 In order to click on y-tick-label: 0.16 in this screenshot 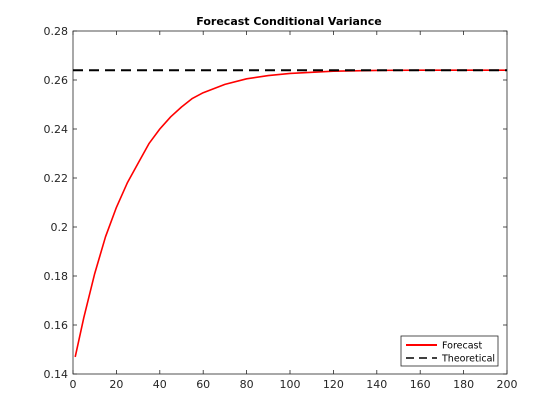, I will do `click(56, 325)`.